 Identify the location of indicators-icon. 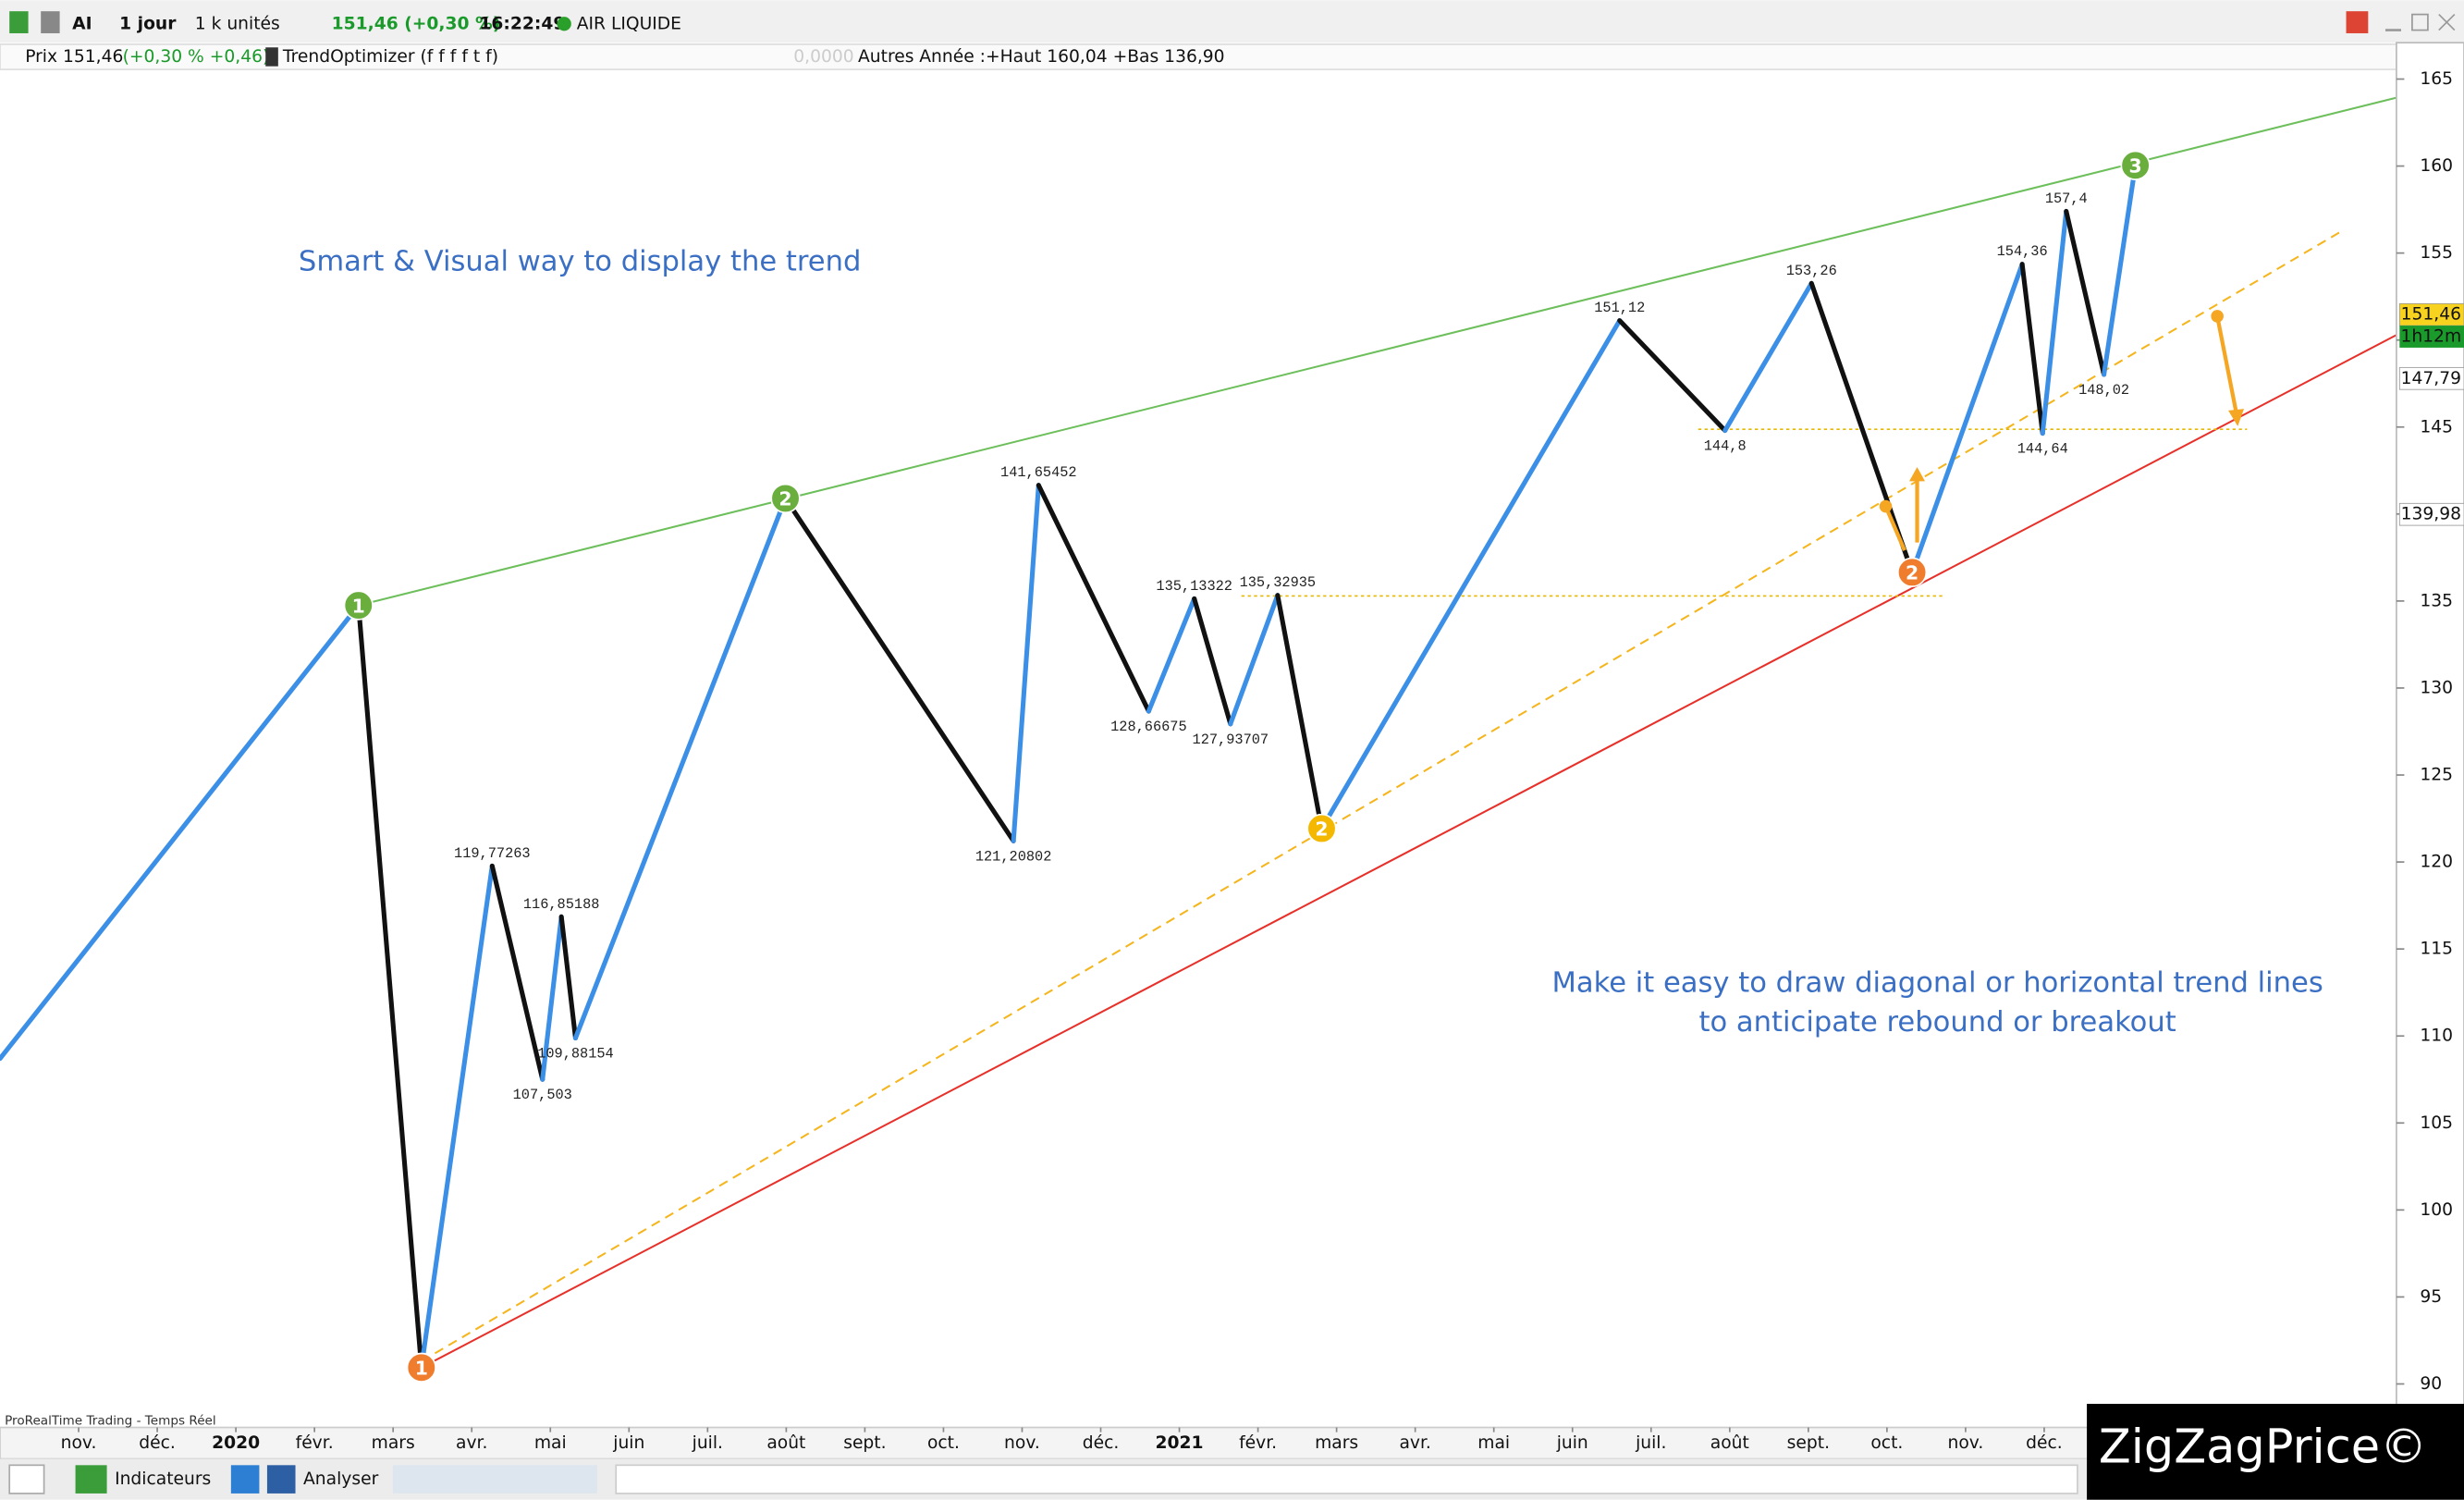
(91, 1479).